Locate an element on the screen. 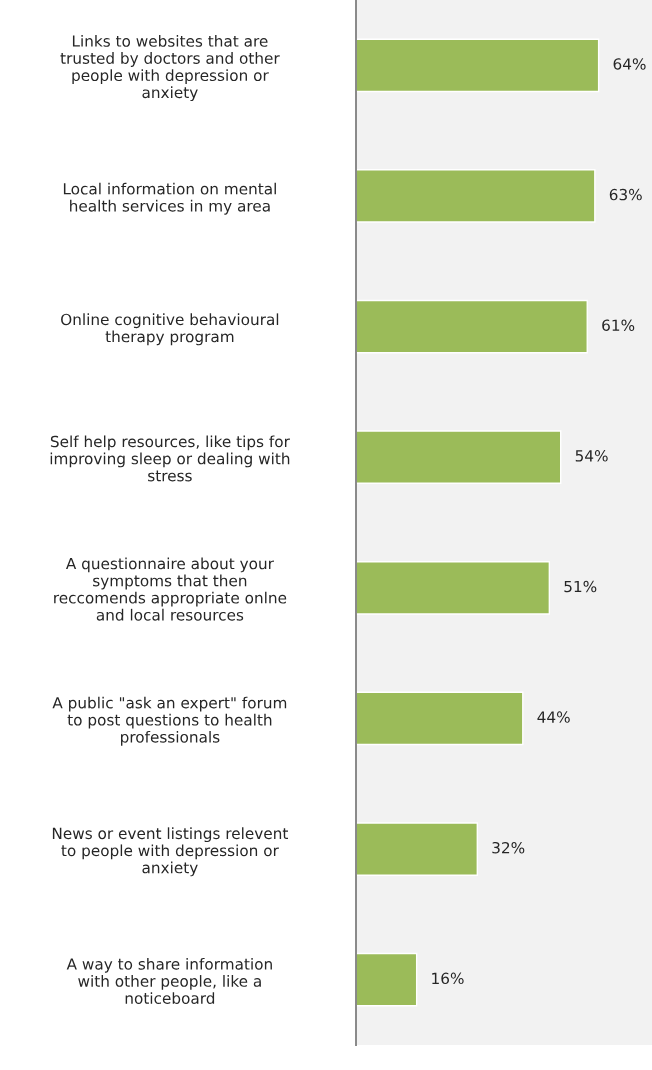  data-label: 64% is located at coordinates (629, 64).